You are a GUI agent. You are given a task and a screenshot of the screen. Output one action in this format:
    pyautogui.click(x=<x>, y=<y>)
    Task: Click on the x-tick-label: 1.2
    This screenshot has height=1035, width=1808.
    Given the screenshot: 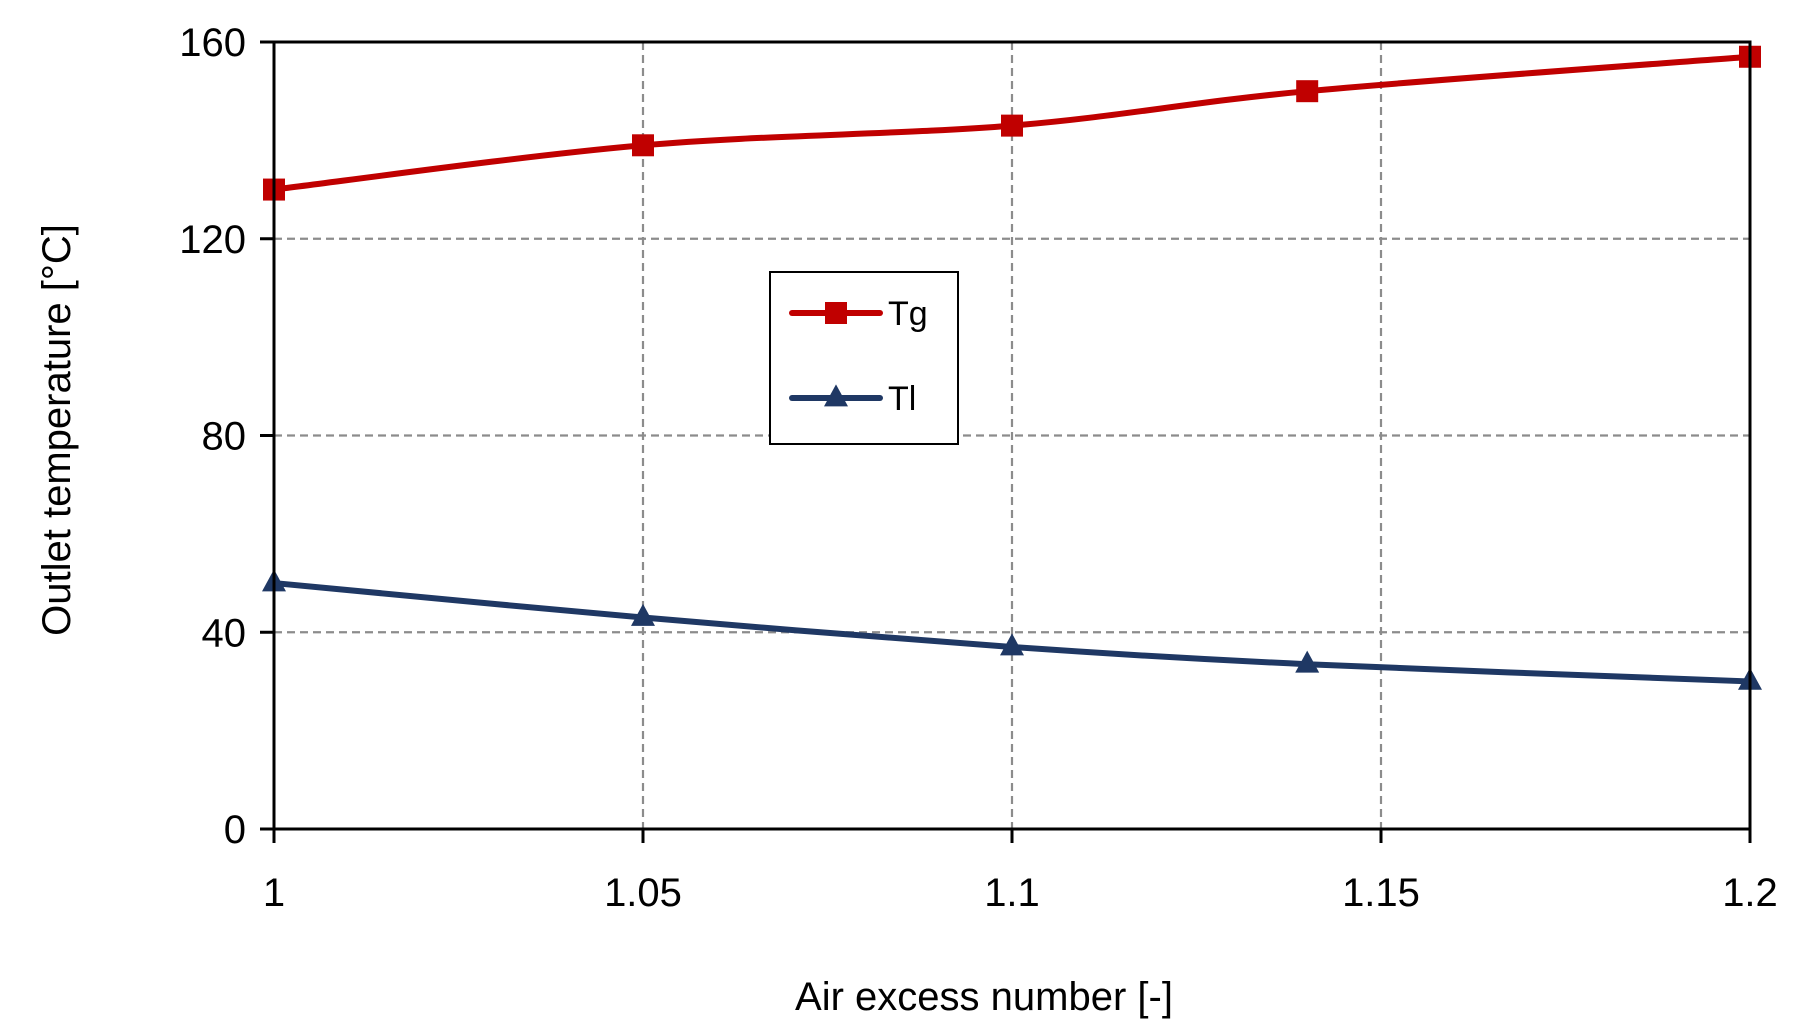 What is the action you would take?
    pyautogui.click(x=1750, y=893)
    